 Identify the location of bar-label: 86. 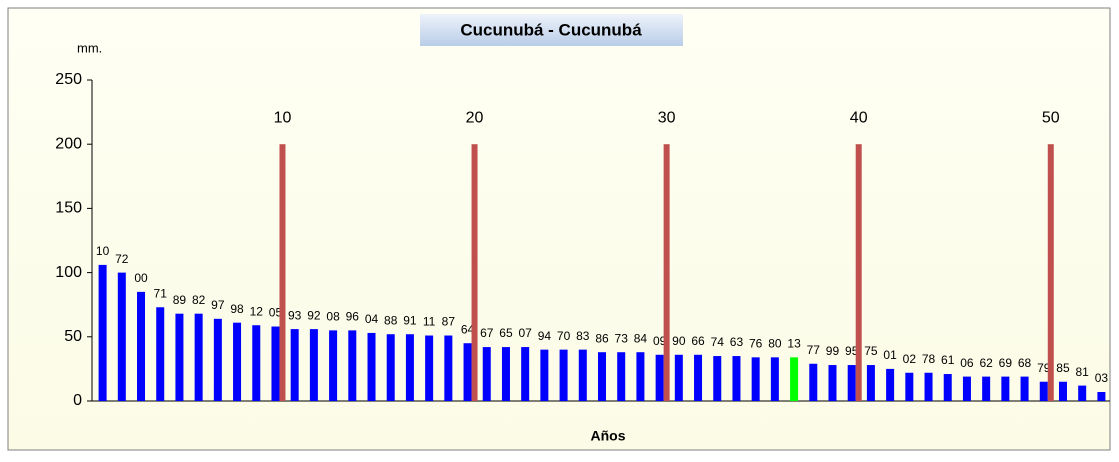
(602, 338).